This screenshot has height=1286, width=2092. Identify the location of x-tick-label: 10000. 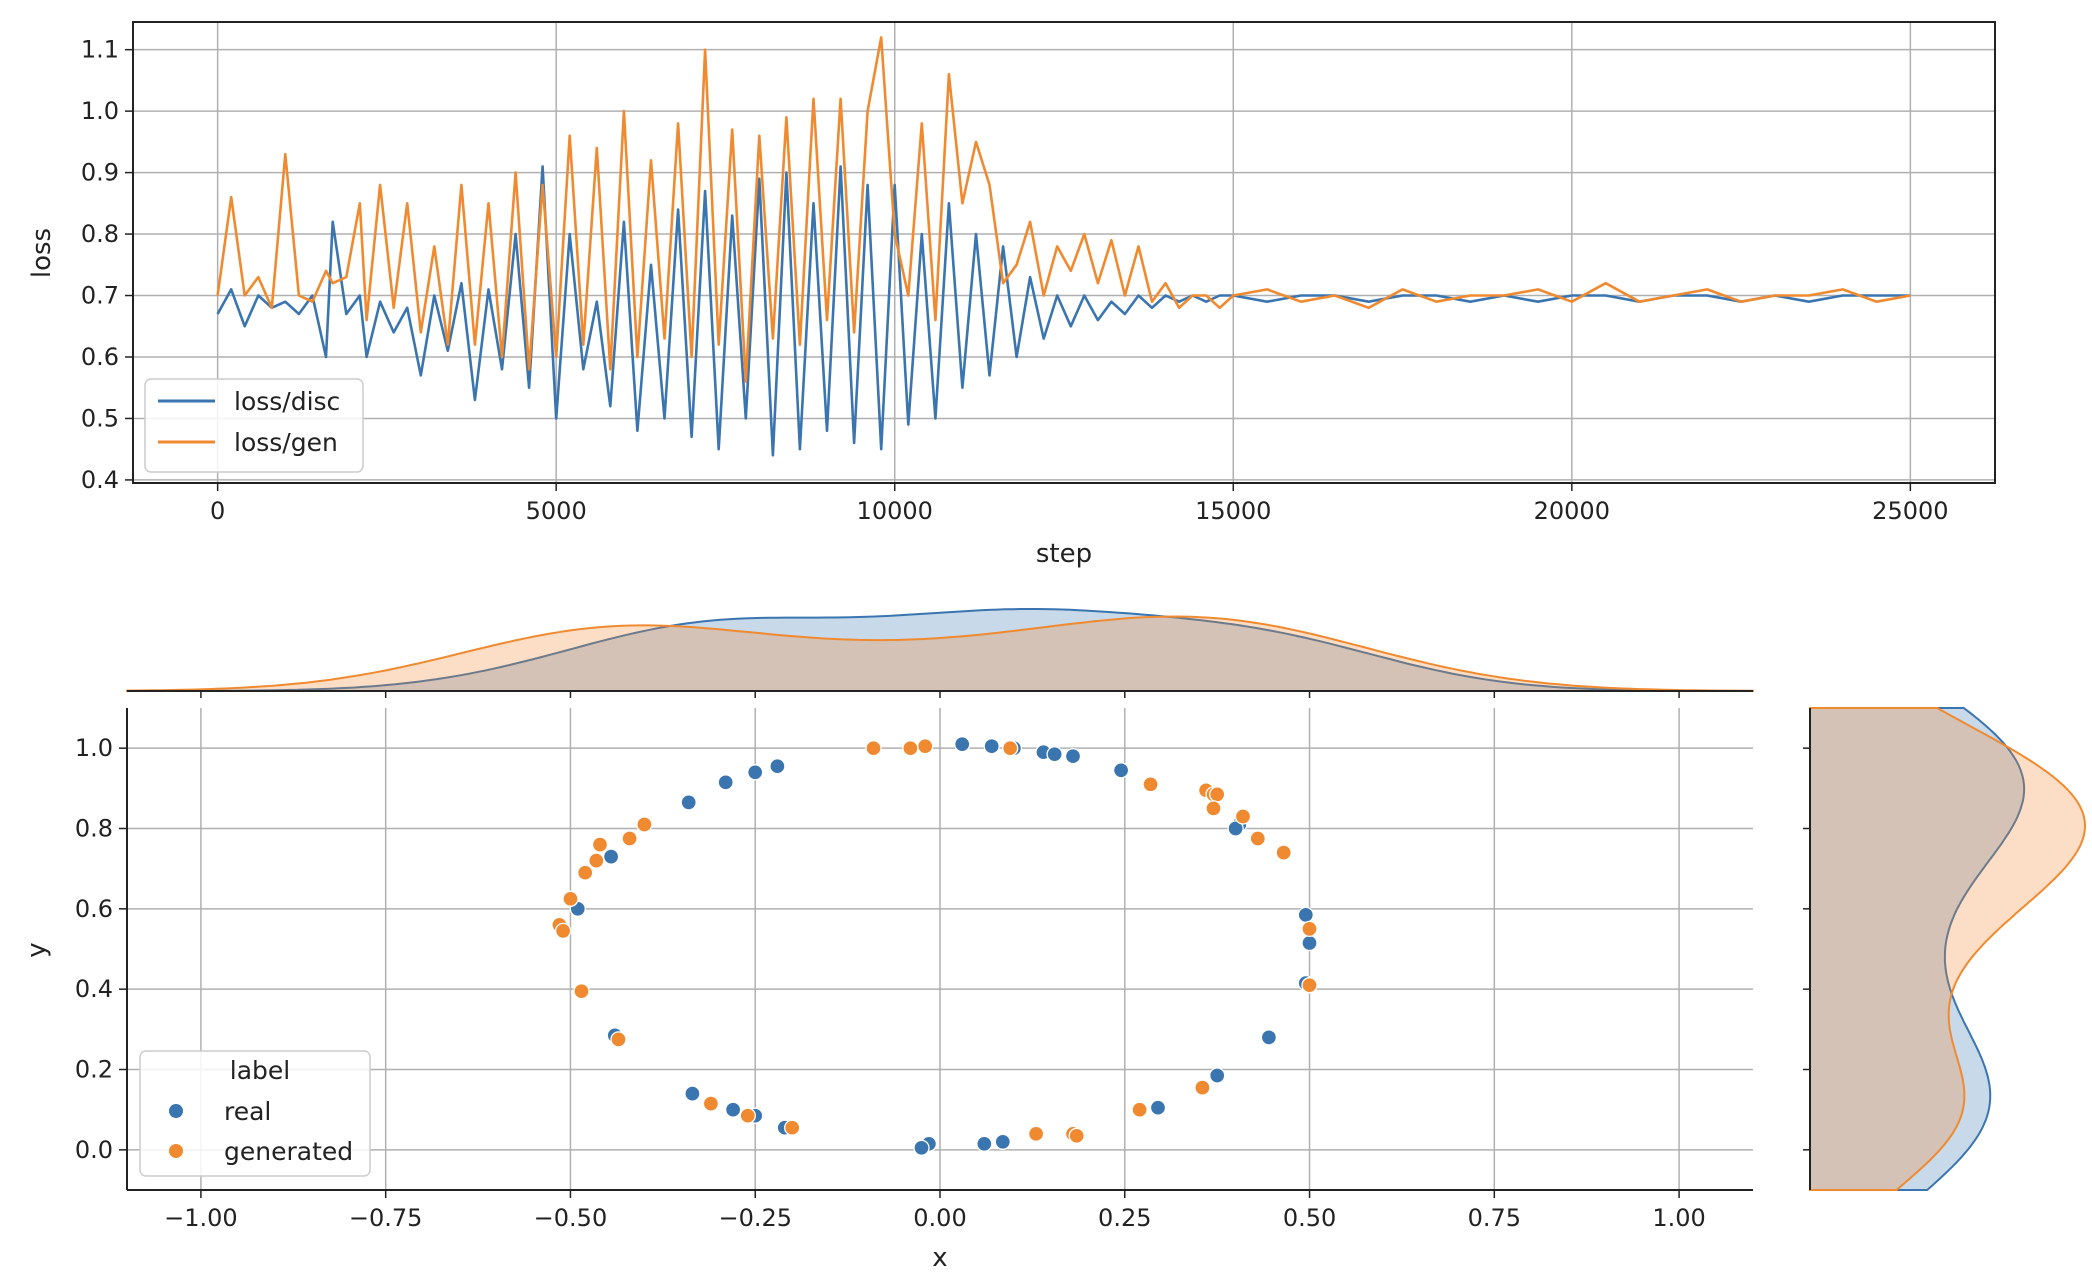
(895, 511).